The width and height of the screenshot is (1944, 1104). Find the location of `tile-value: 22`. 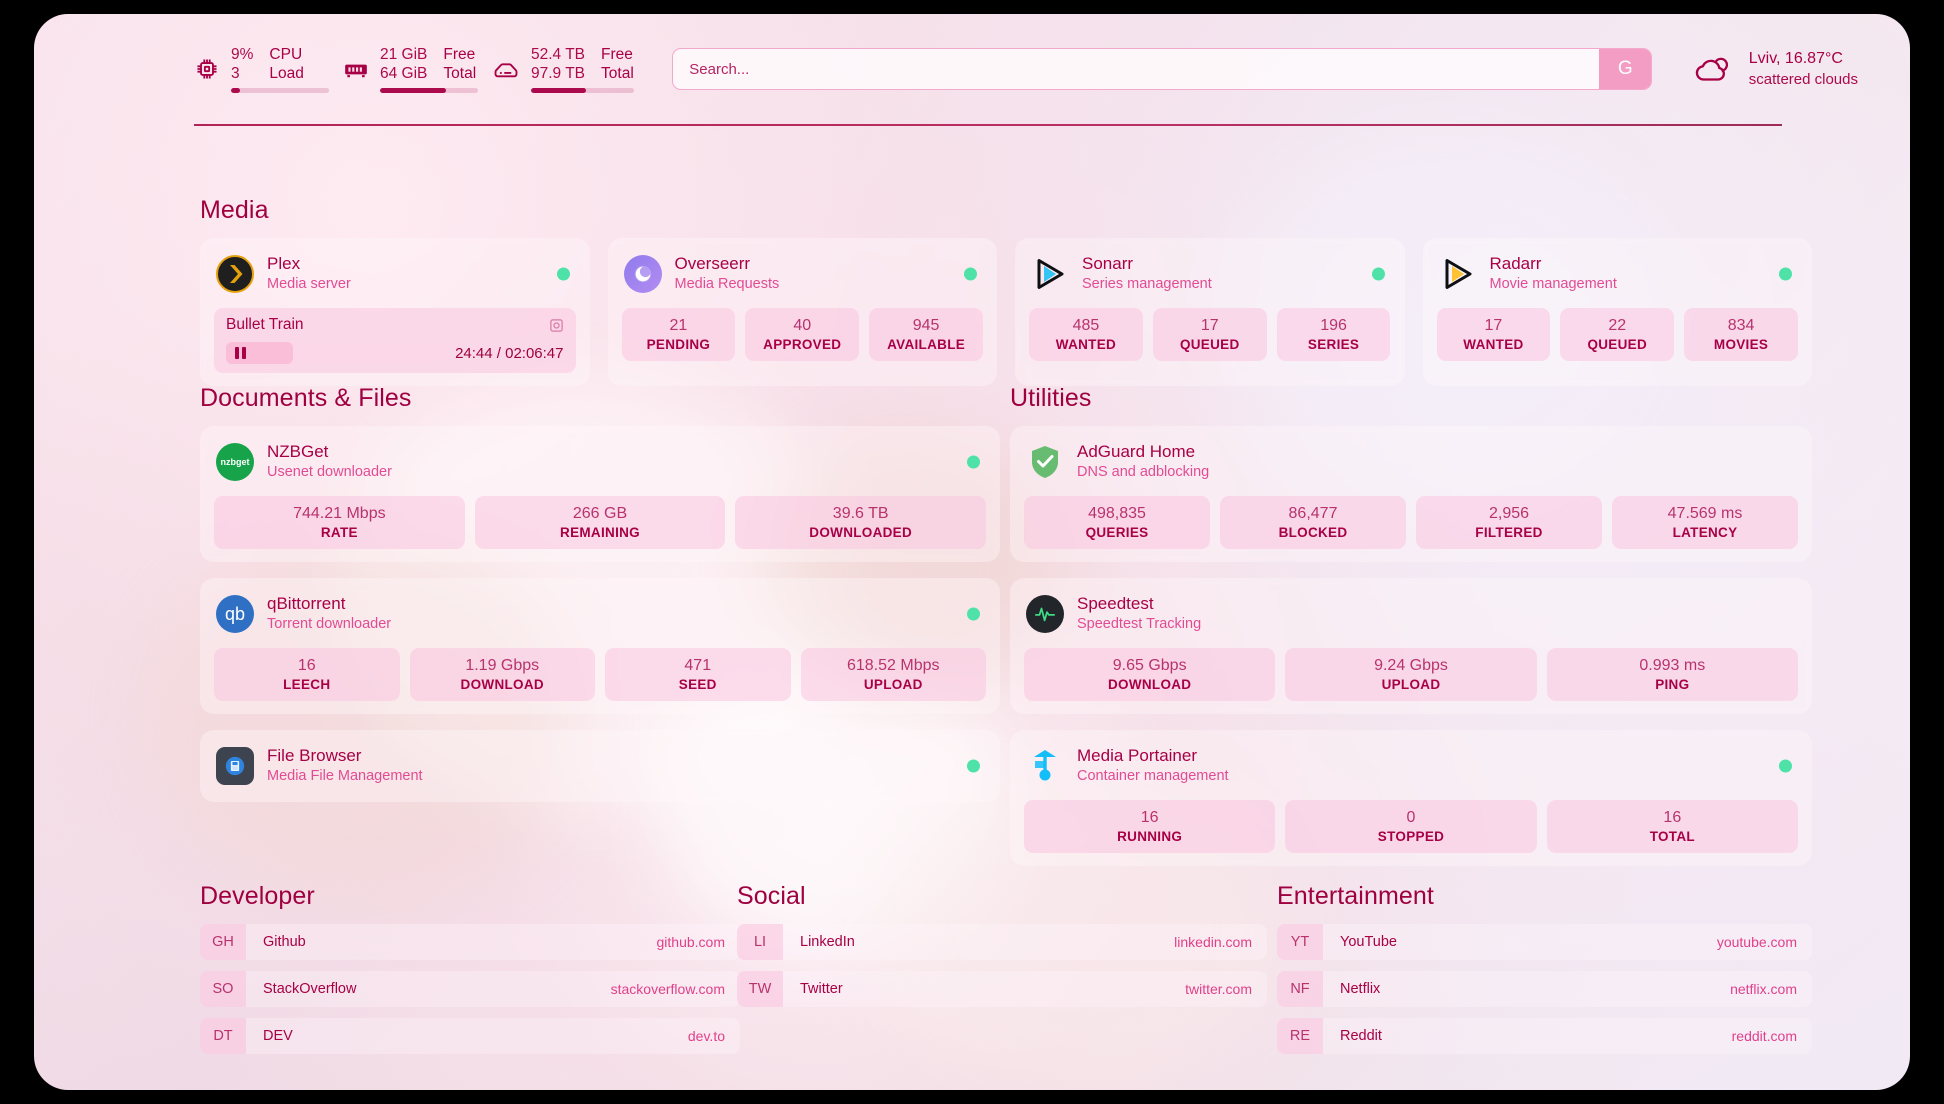

tile-value: 22 is located at coordinates (1617, 325).